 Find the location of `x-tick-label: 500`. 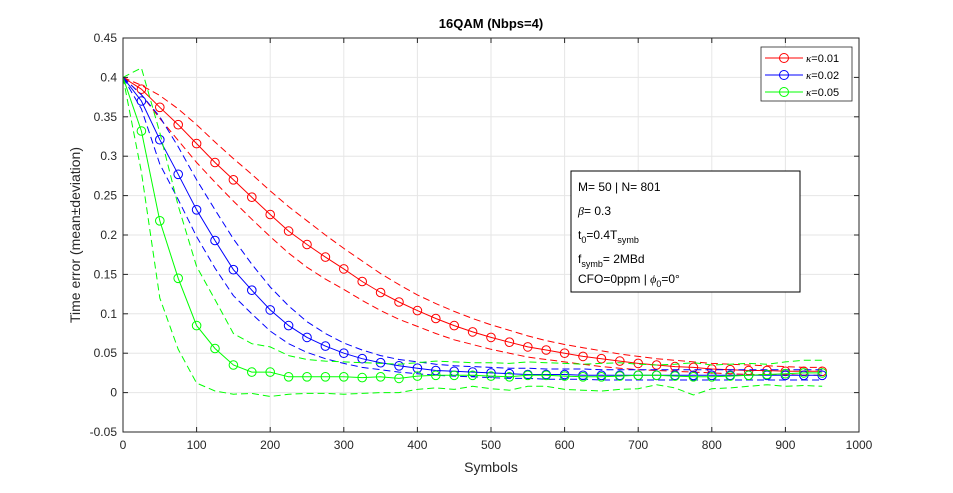

x-tick-label: 500 is located at coordinates (491, 445).